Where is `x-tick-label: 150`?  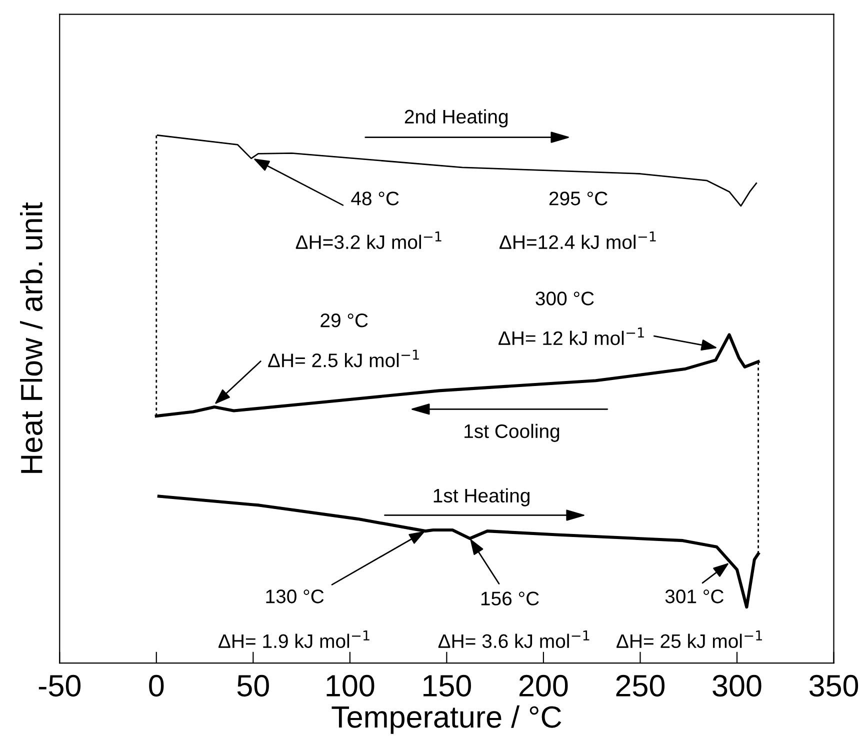
x-tick-label: 150 is located at coordinates (447, 685).